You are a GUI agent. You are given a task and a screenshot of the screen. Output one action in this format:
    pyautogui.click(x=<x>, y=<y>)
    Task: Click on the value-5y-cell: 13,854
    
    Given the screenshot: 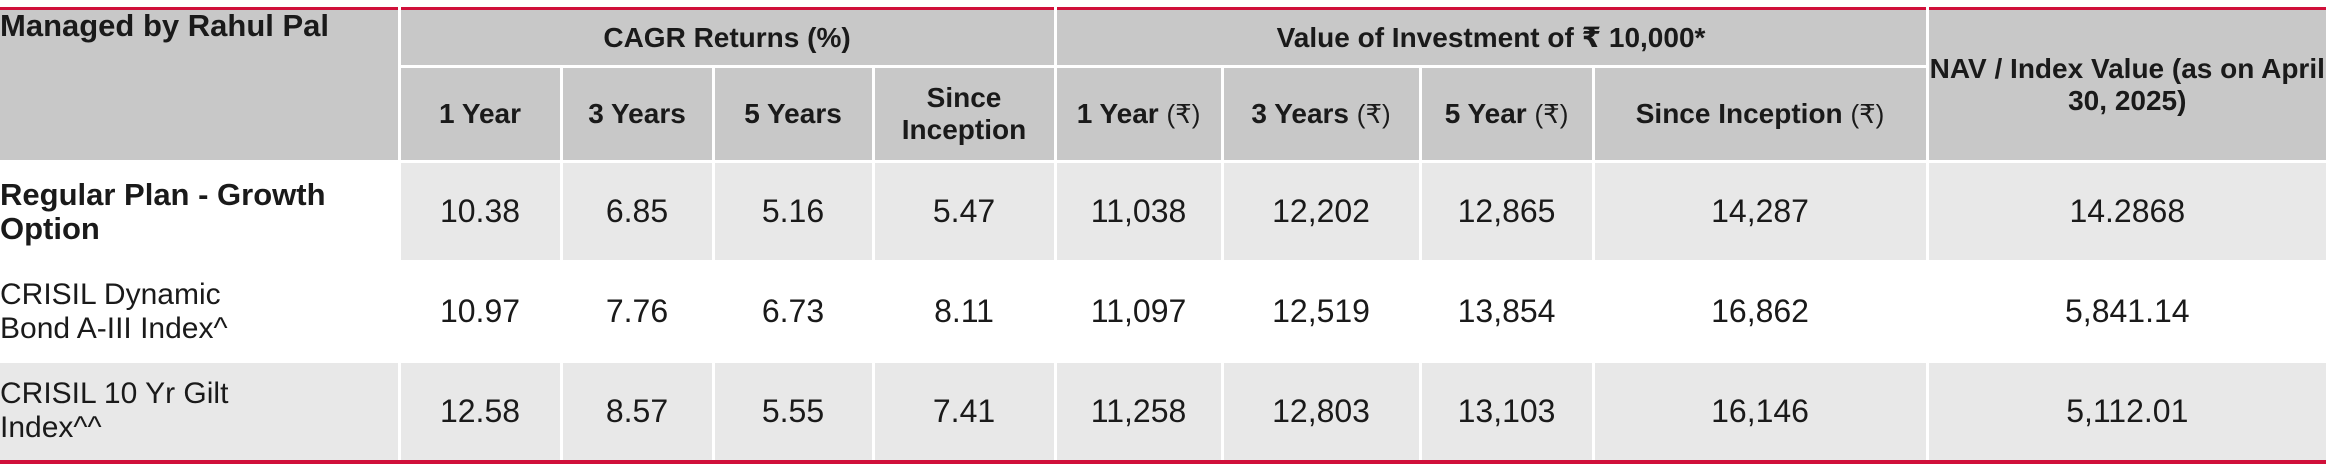 What is the action you would take?
    pyautogui.click(x=1506, y=311)
    